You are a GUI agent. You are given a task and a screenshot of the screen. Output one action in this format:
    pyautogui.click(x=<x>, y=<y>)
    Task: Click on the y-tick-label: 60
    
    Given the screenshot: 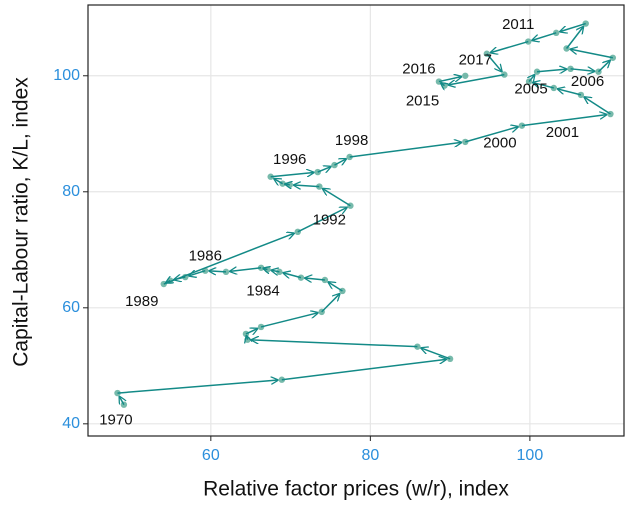 What is the action you would take?
    pyautogui.click(x=71, y=307)
    